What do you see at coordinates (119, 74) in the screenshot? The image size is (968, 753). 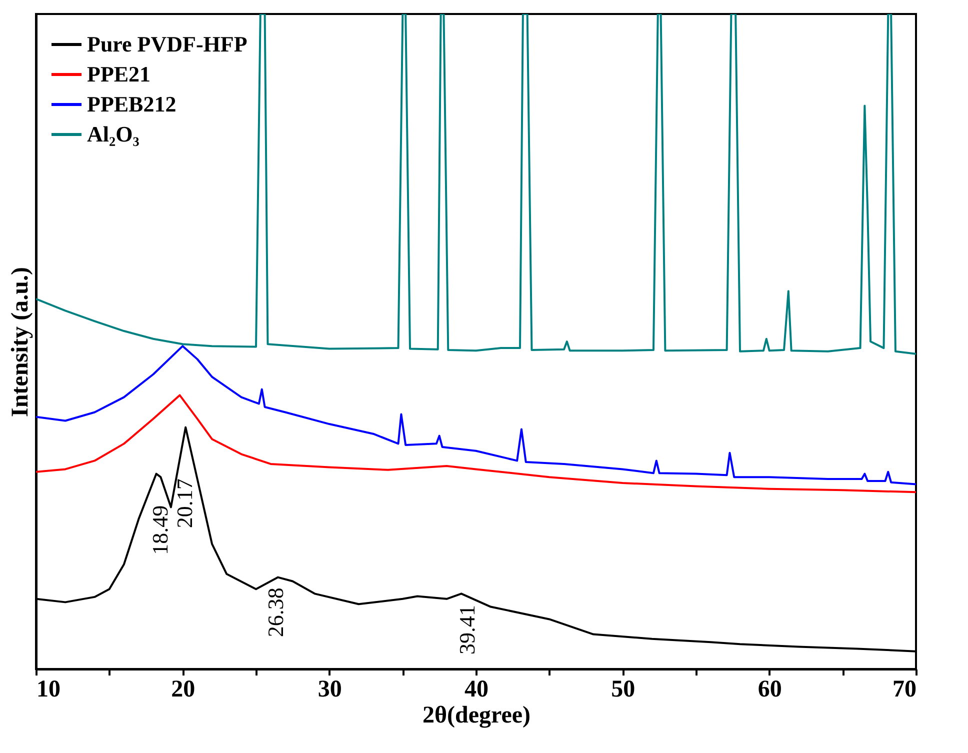 I see `legend-label: PPE21` at bounding box center [119, 74].